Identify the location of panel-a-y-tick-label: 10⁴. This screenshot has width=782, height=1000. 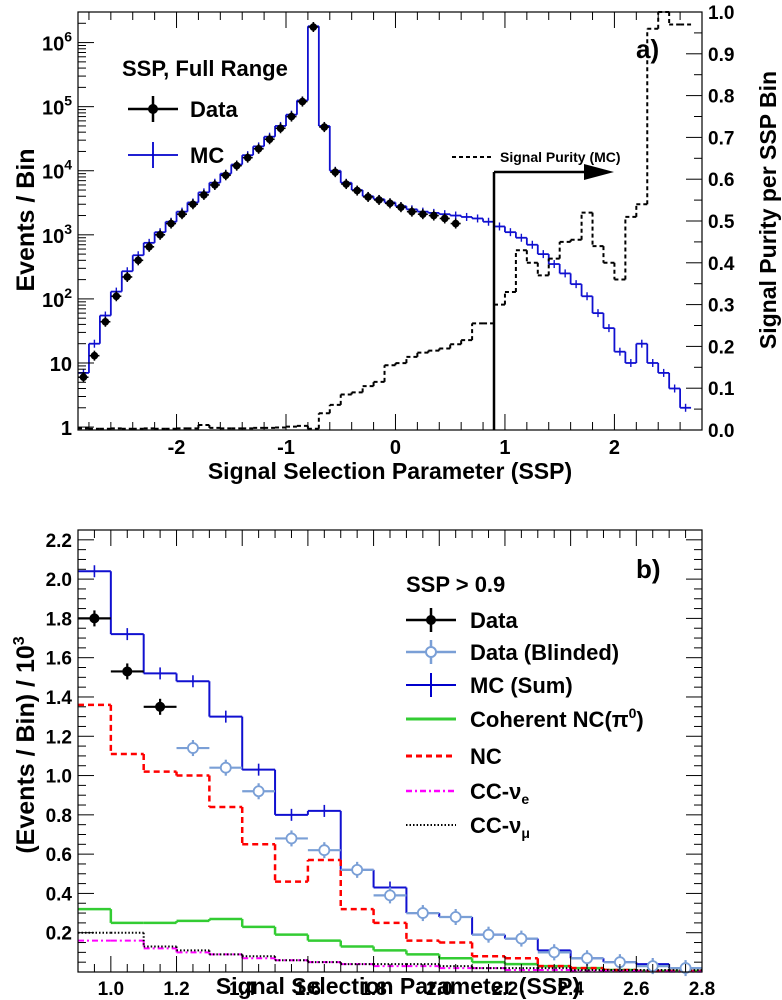
(57, 170).